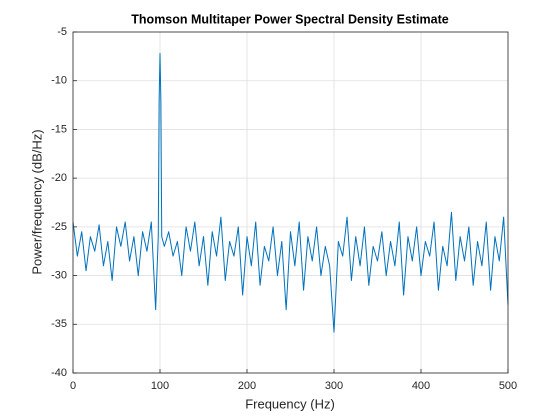 Image resolution: width=560 pixels, height=420 pixels. I want to click on x-tick-label: 300, so click(334, 386).